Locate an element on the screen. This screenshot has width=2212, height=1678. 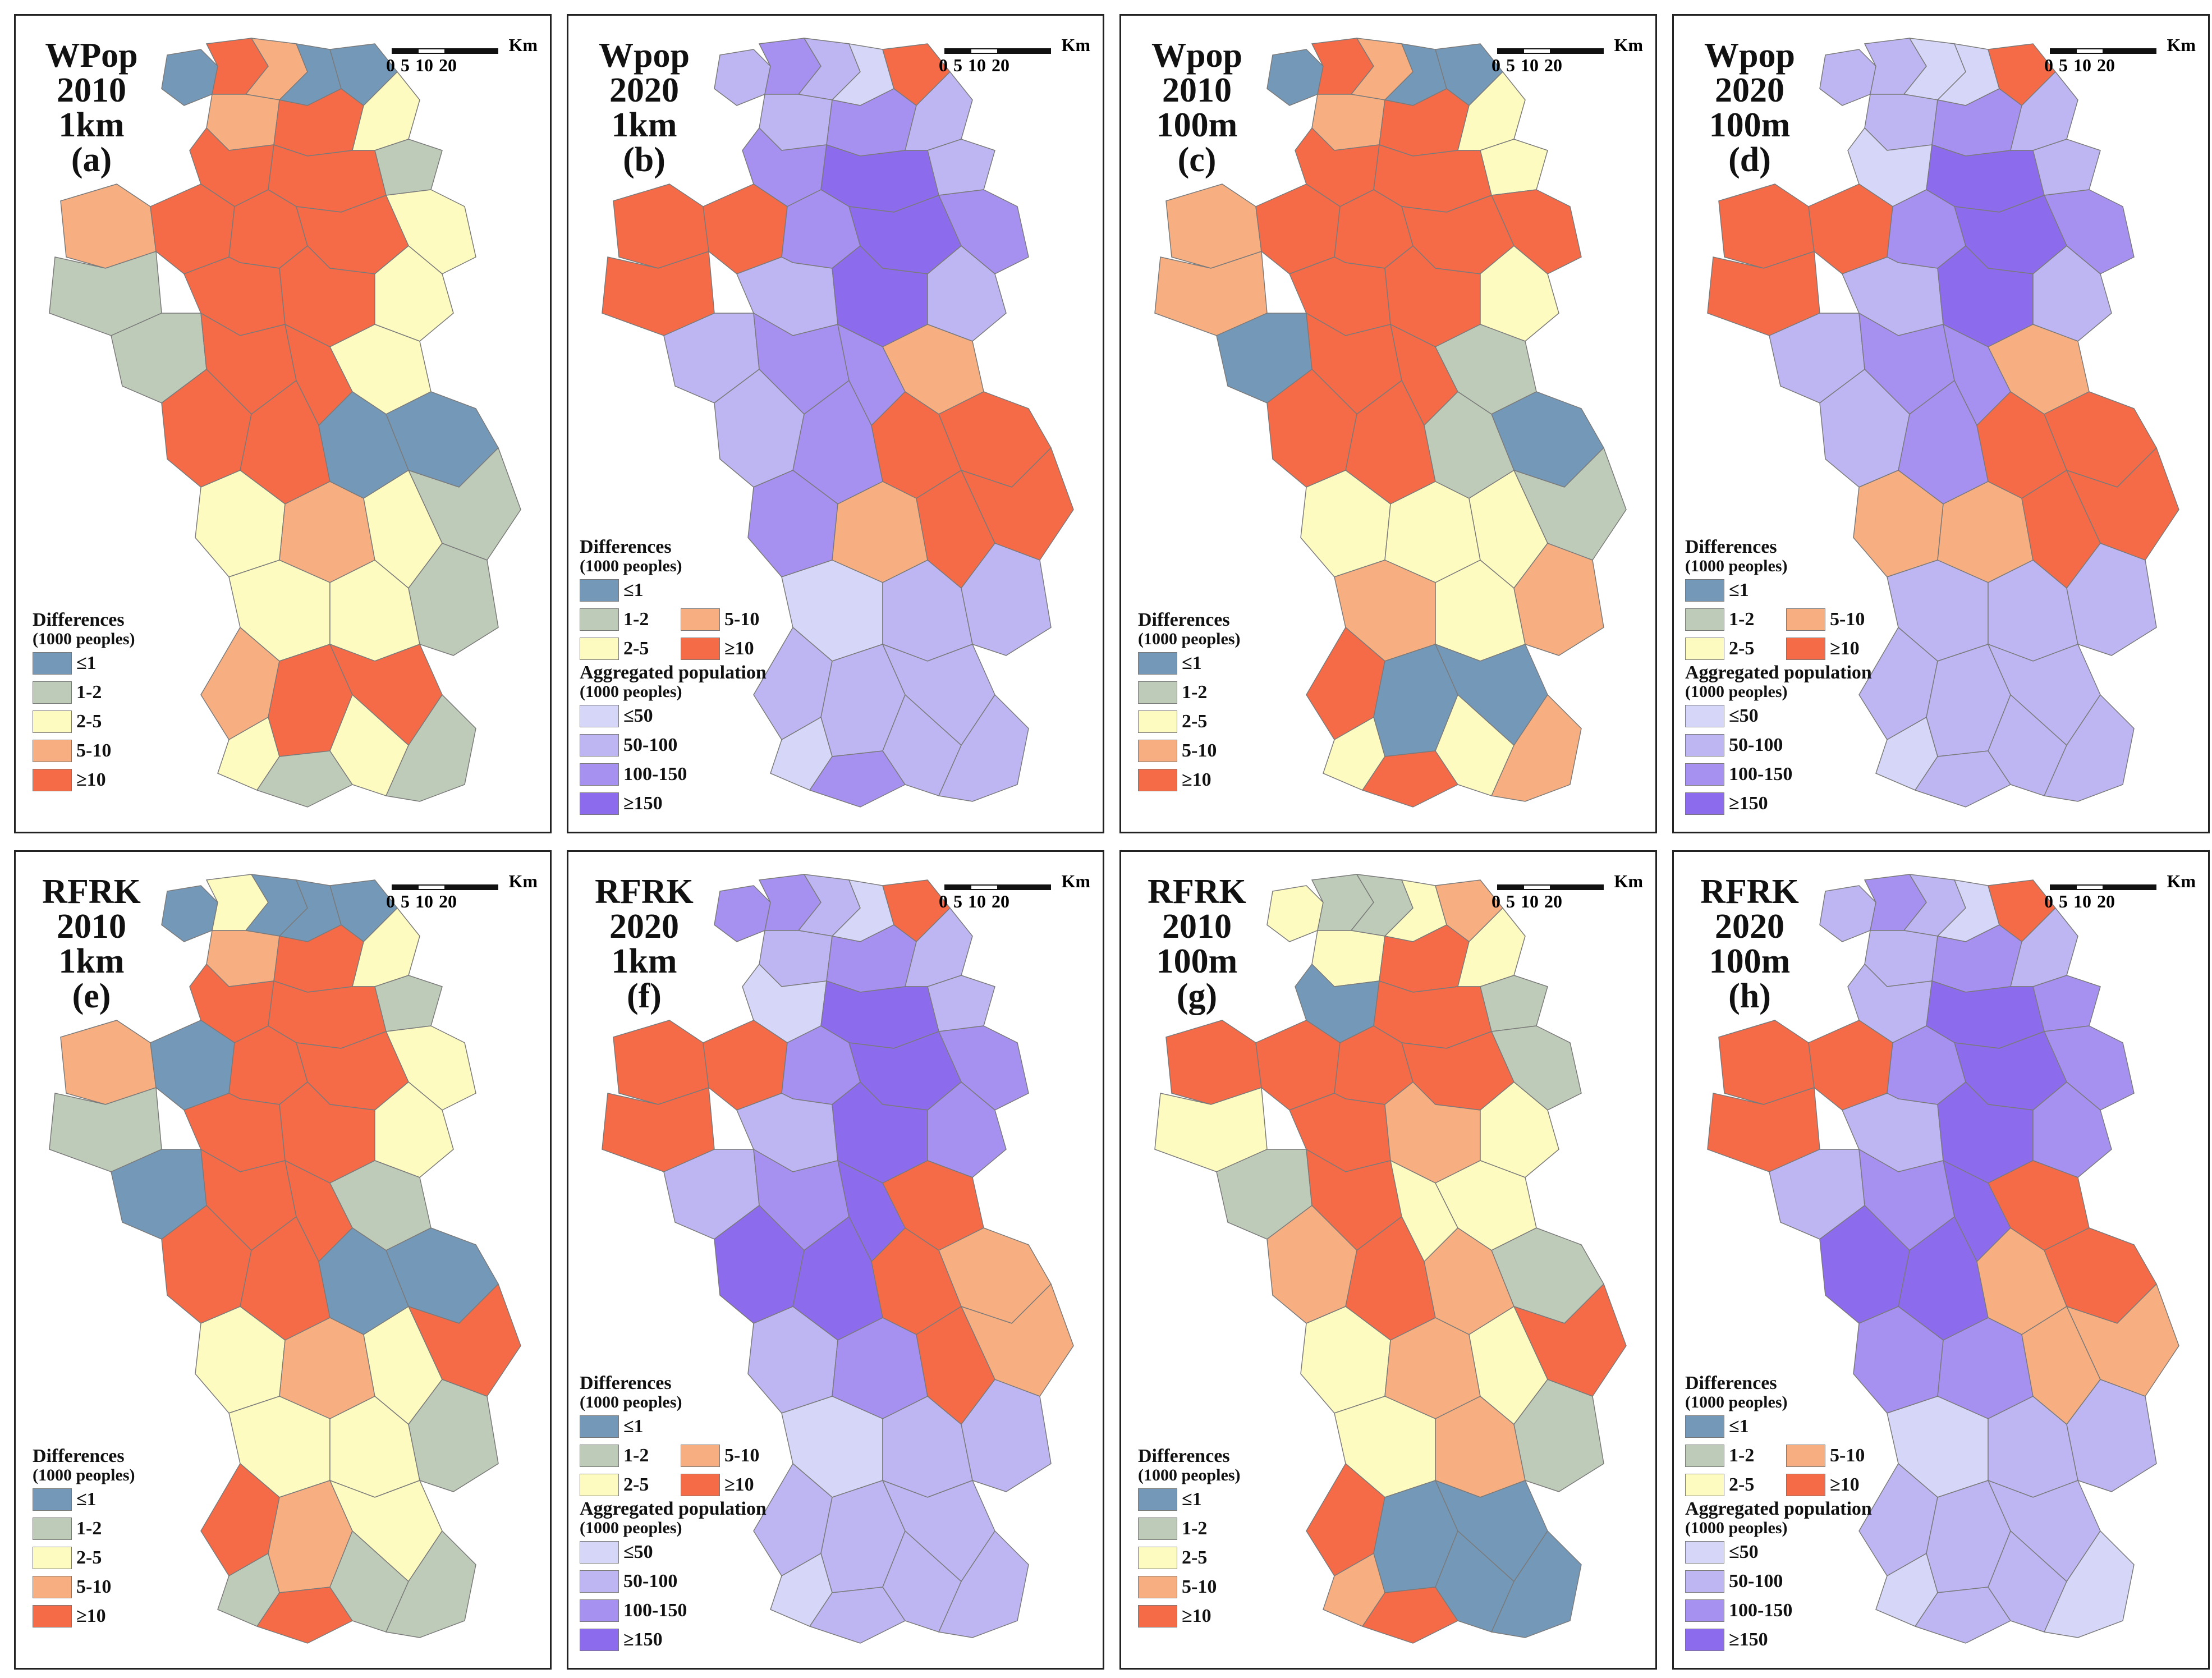
panel-title-line: (g) is located at coordinates (1197, 996).